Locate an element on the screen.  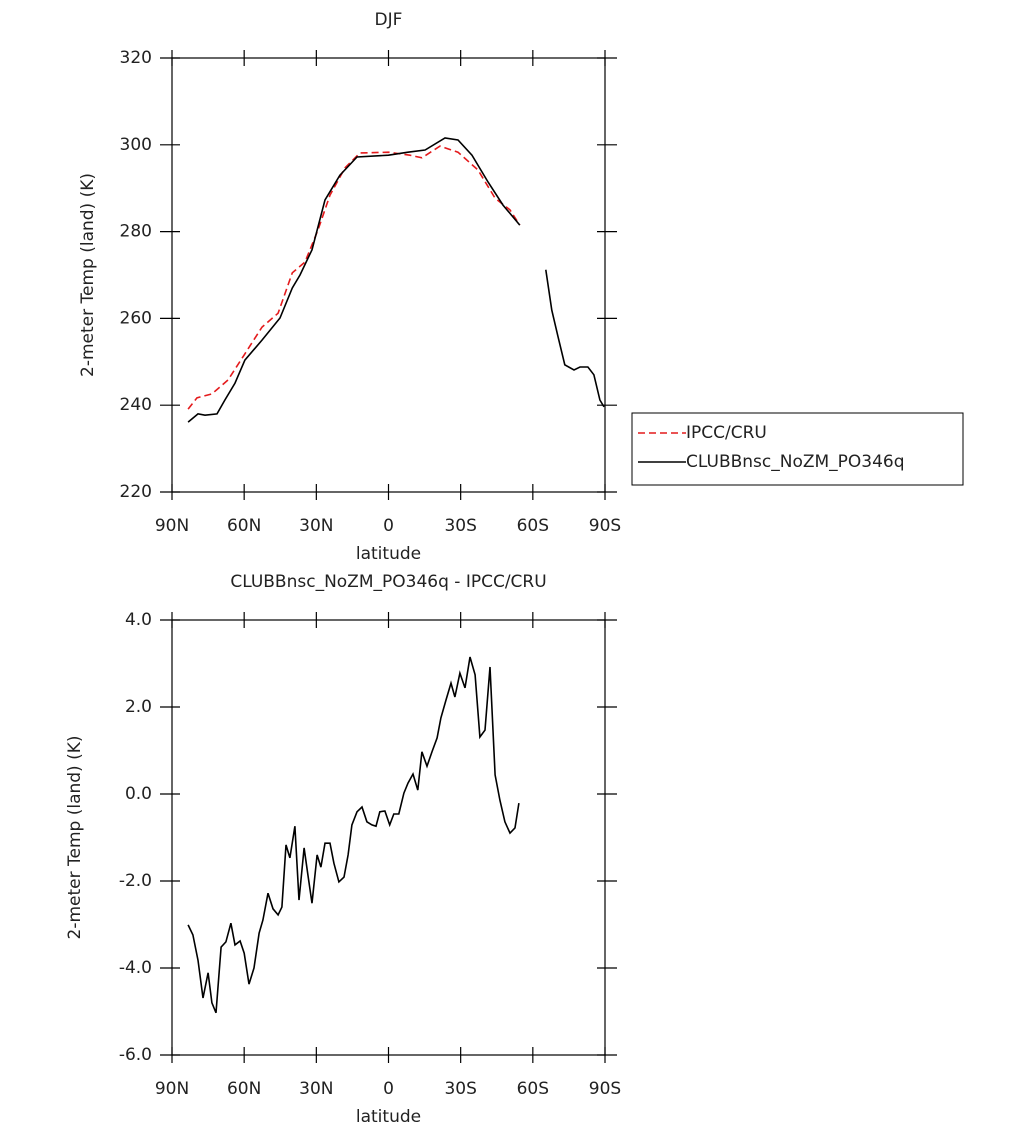
y-tick-label: 220 is located at coordinates (136, 492).